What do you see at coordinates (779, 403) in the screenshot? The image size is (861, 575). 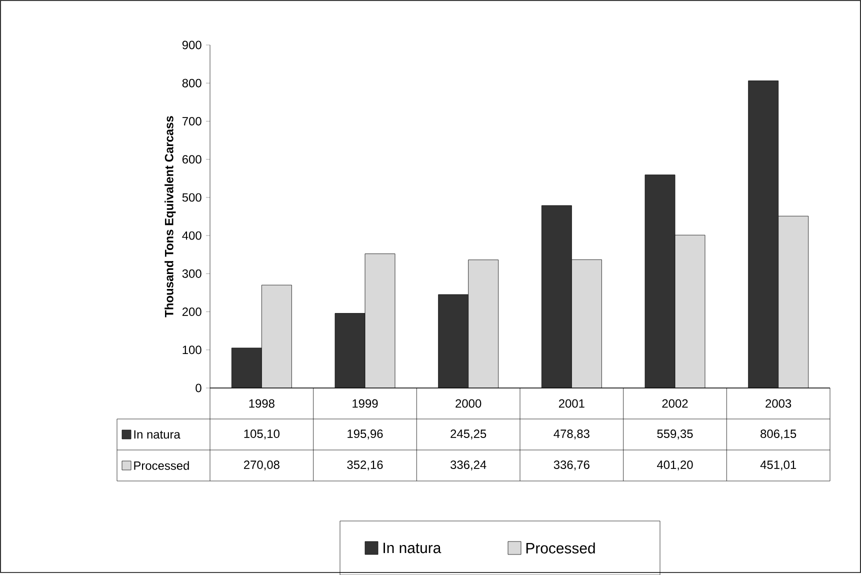 I see `x-tick-label: 2003` at bounding box center [779, 403].